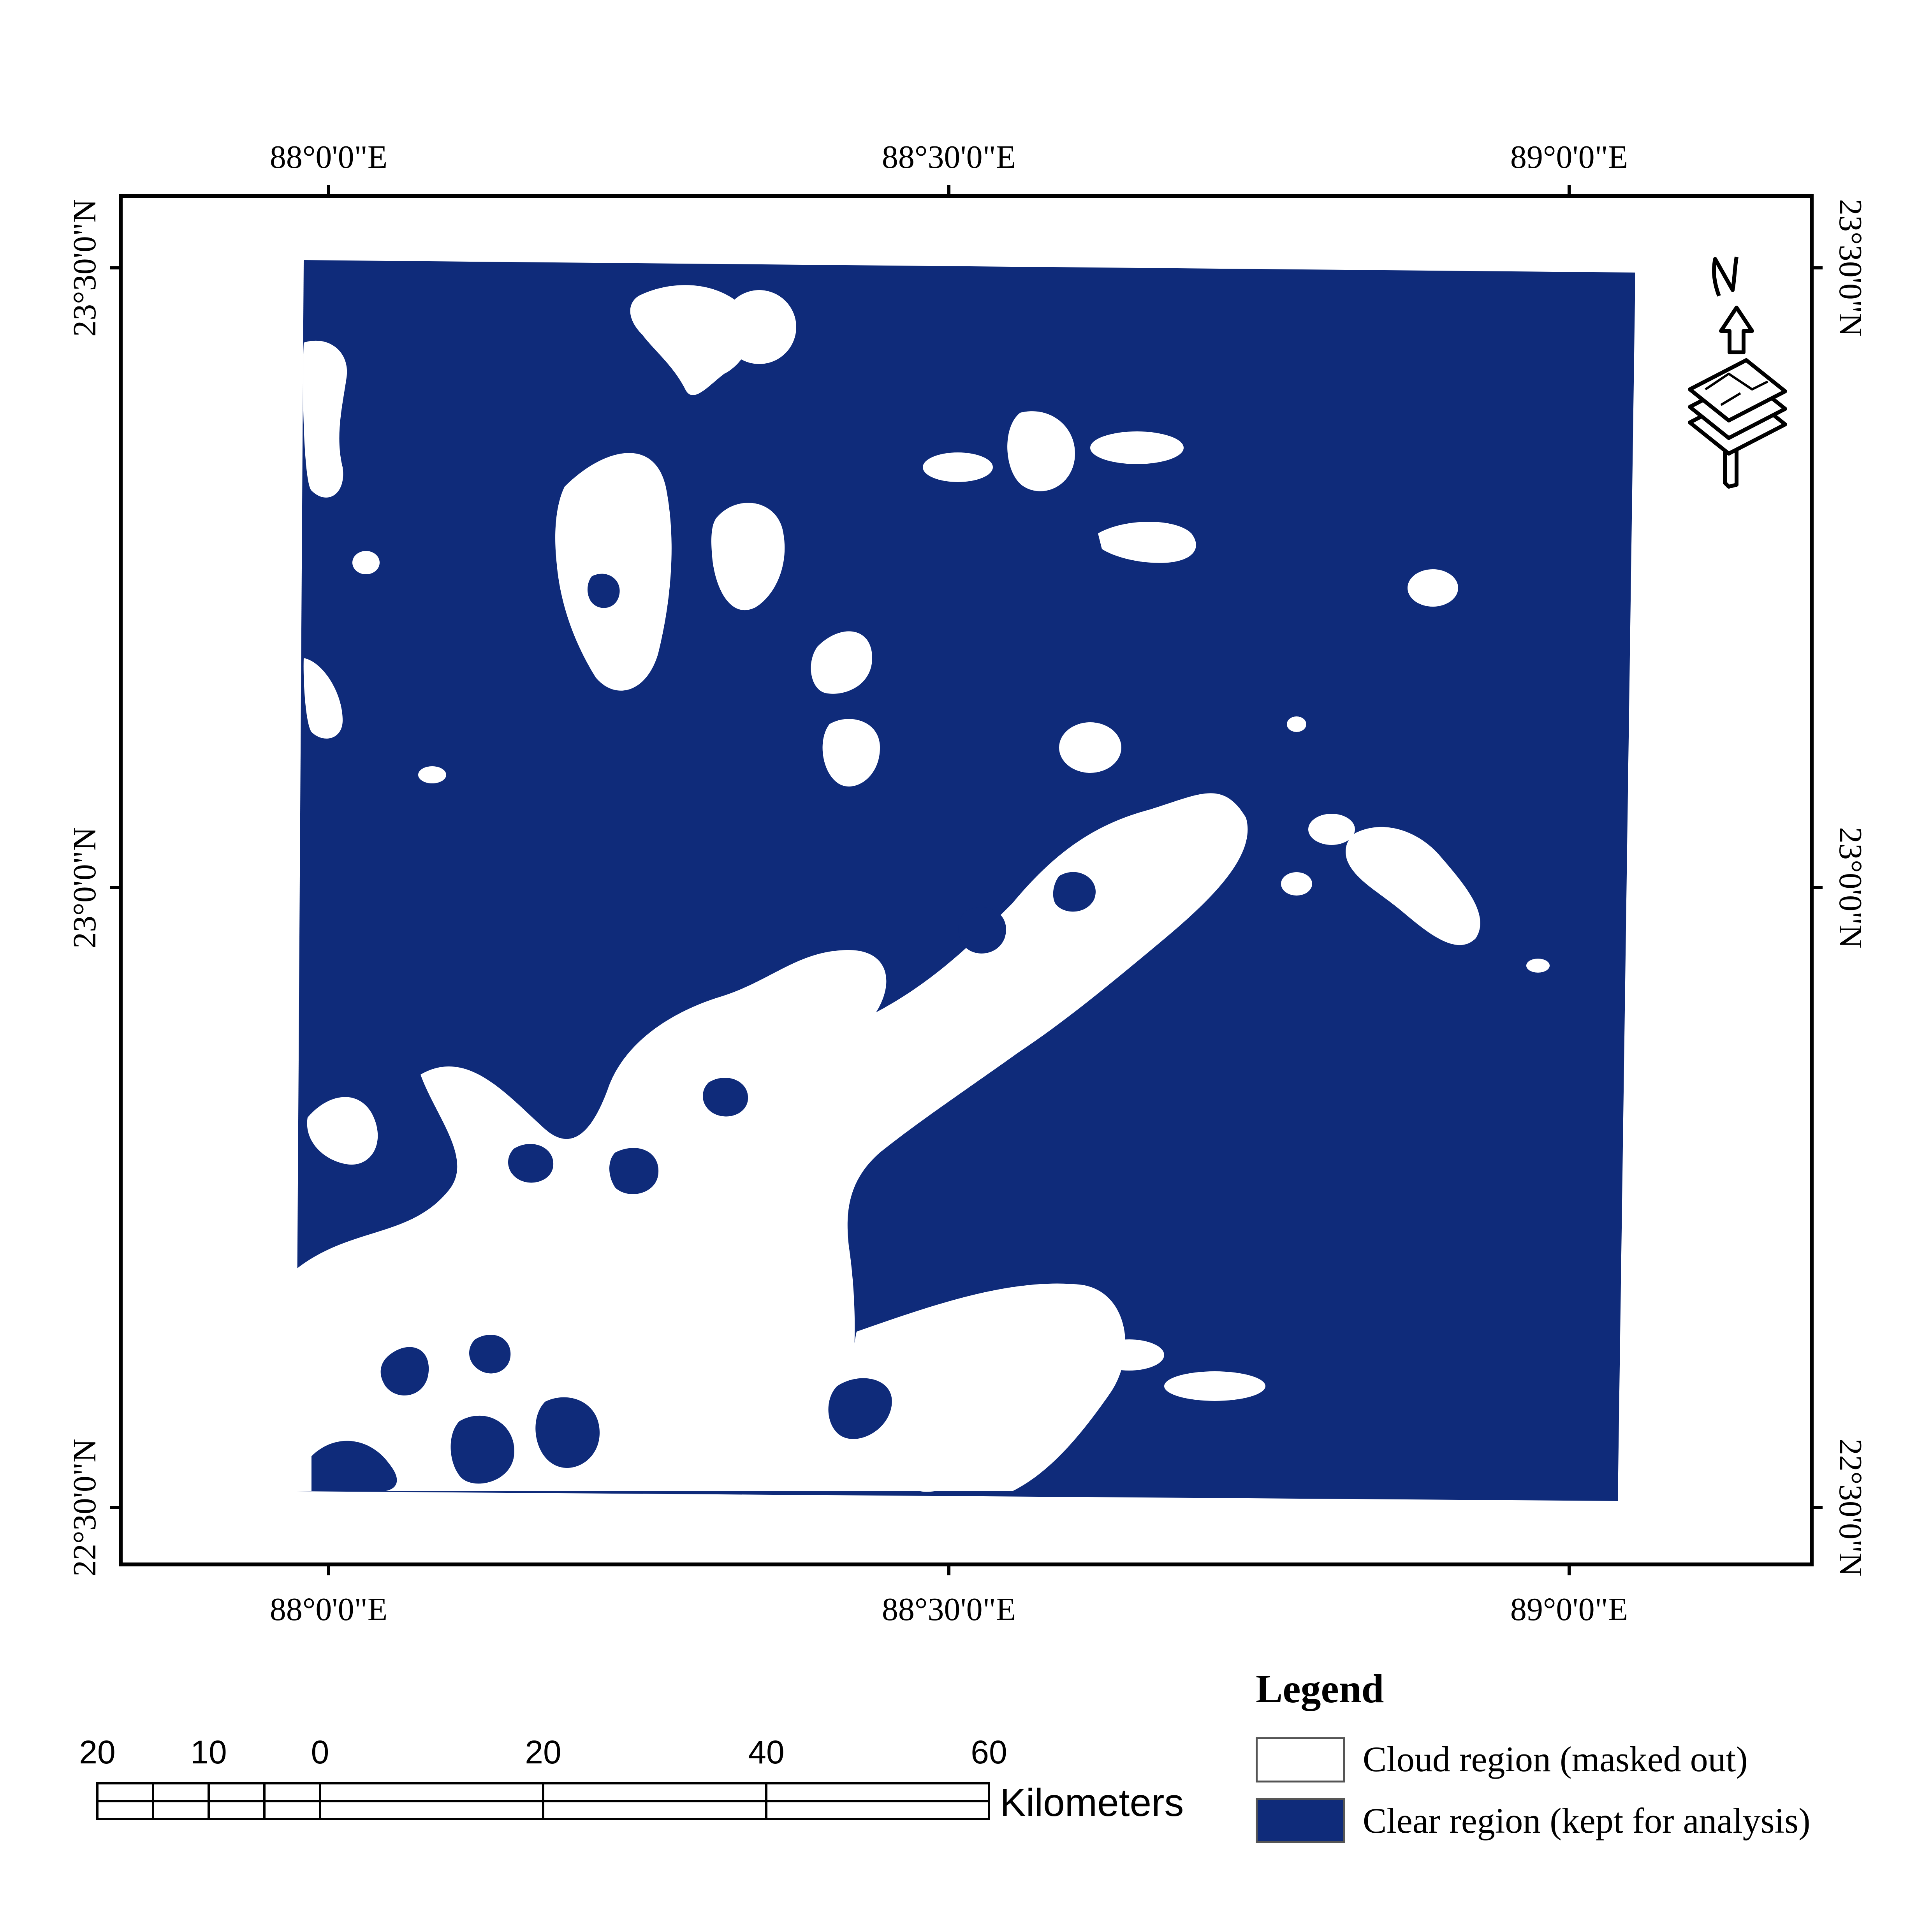 The image size is (1932, 1932). I want to click on scale-number: 10, so click(208, 1752).